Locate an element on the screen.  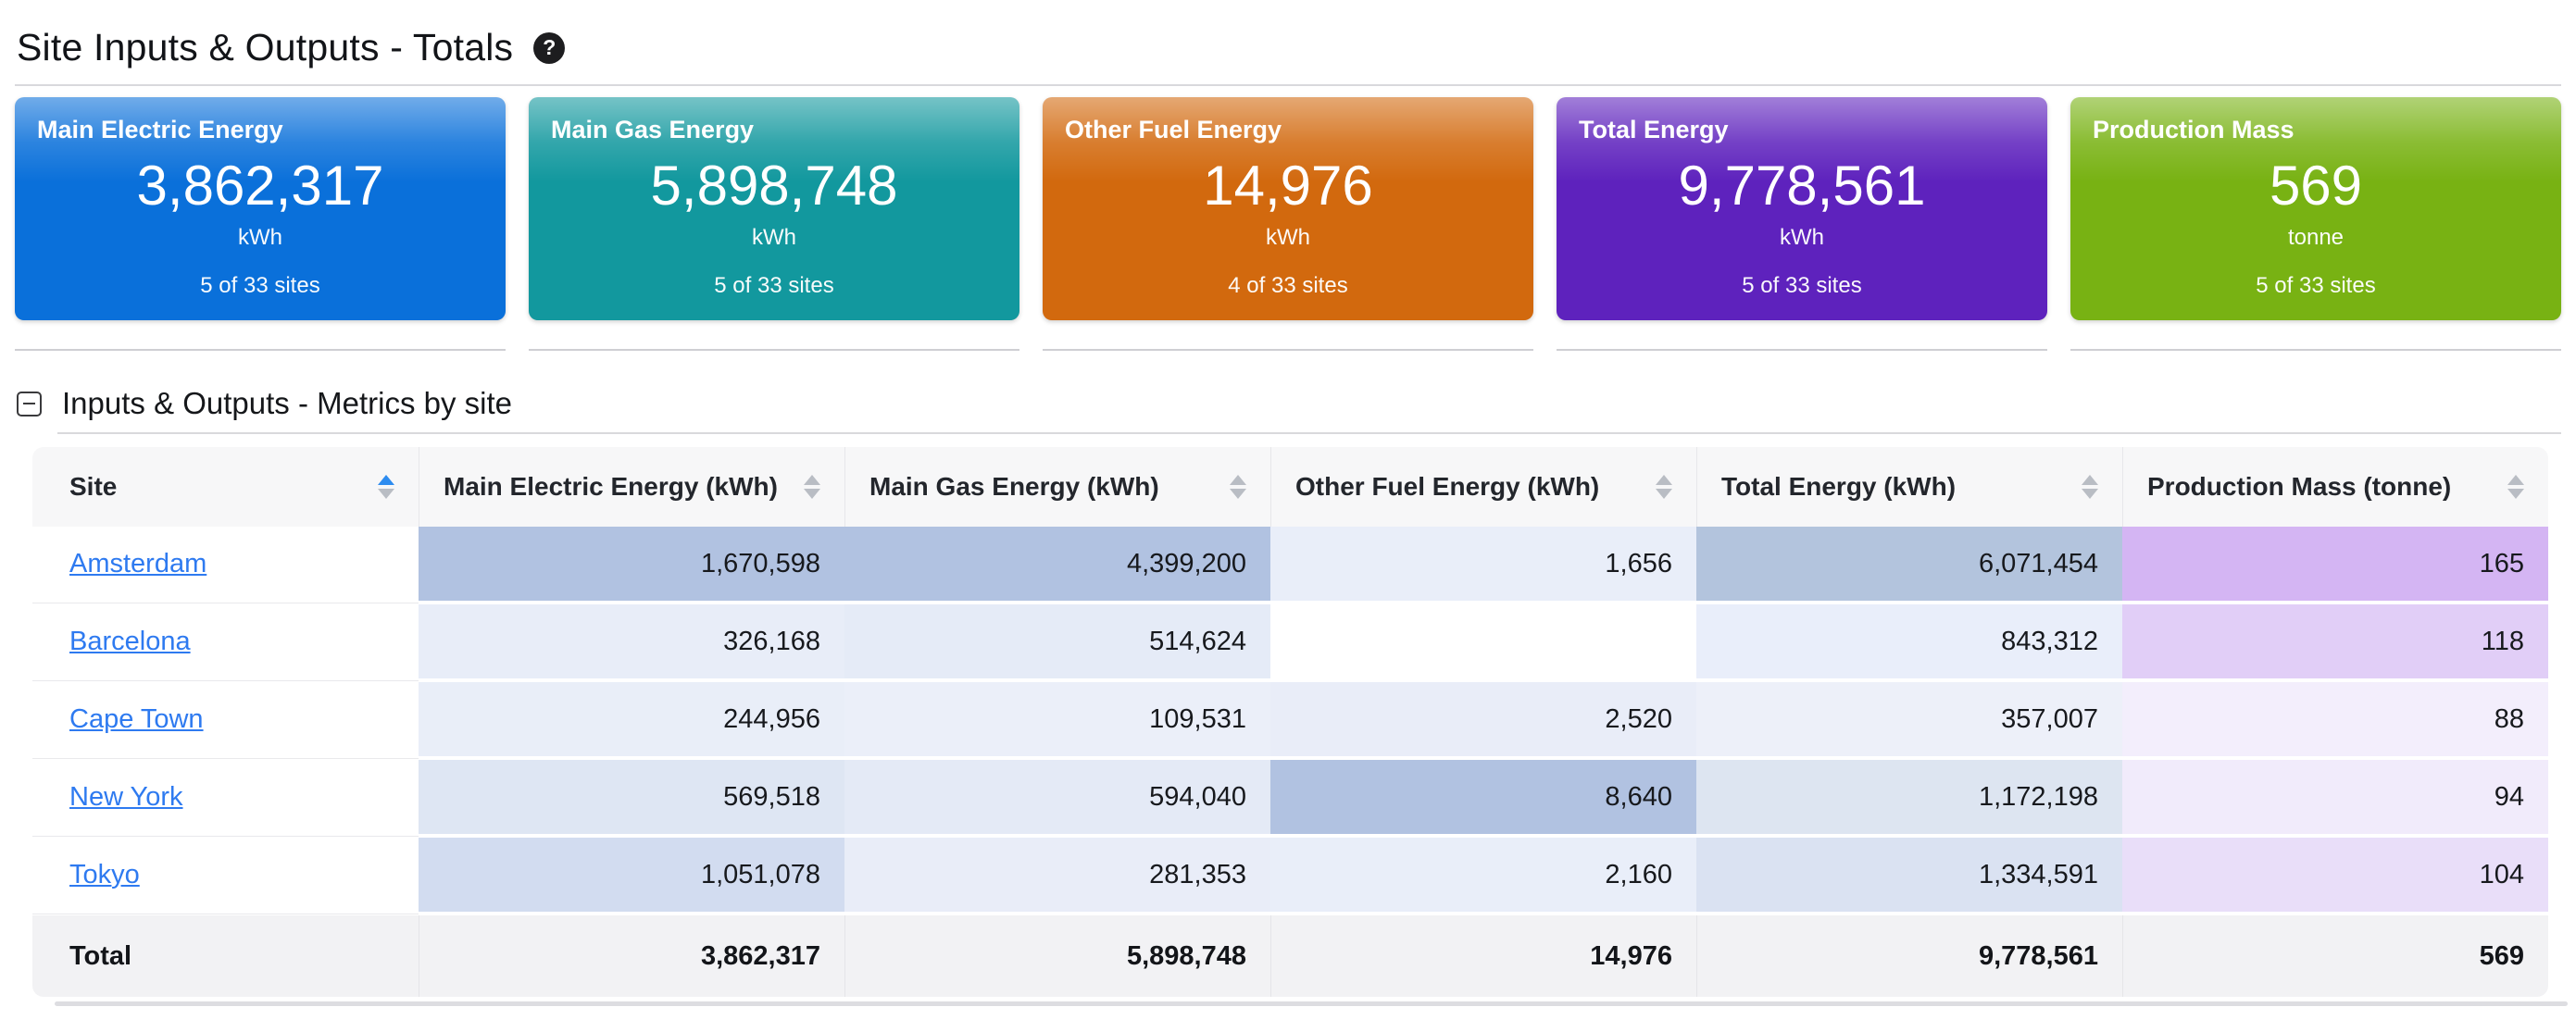
site-cell: Cape Town is located at coordinates (226, 720).